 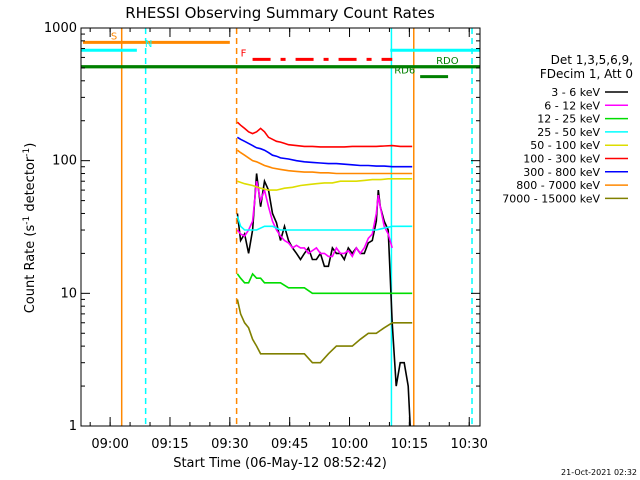 What do you see at coordinates (169, 444) in the screenshot?
I see `x-tick-label-1: 09:15` at bounding box center [169, 444].